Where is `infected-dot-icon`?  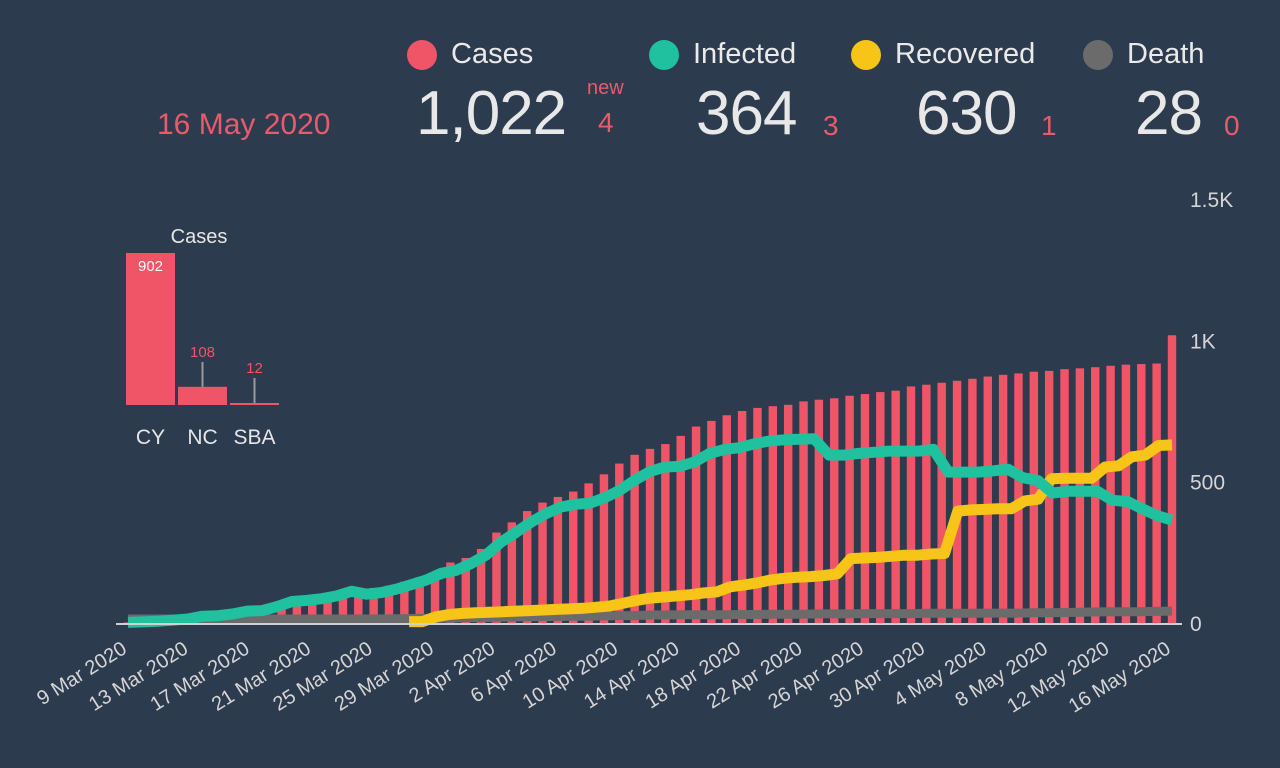 infected-dot-icon is located at coordinates (664, 54).